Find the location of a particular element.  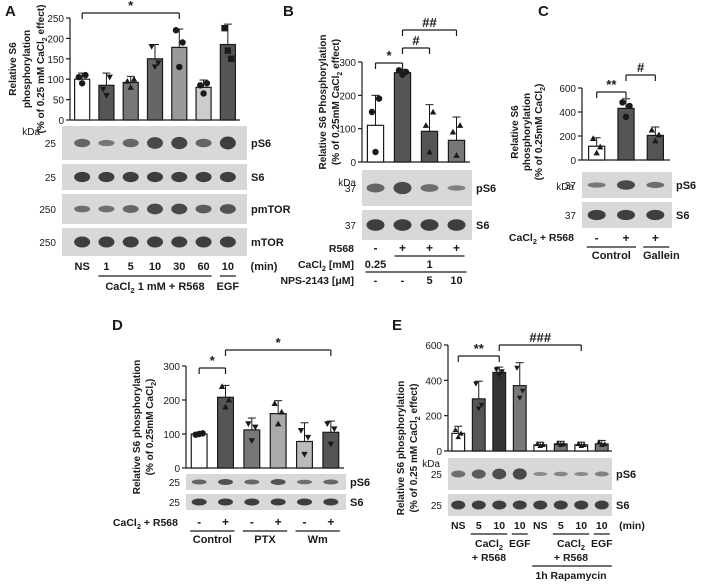

panel-letter: D is located at coordinates (117, 325).